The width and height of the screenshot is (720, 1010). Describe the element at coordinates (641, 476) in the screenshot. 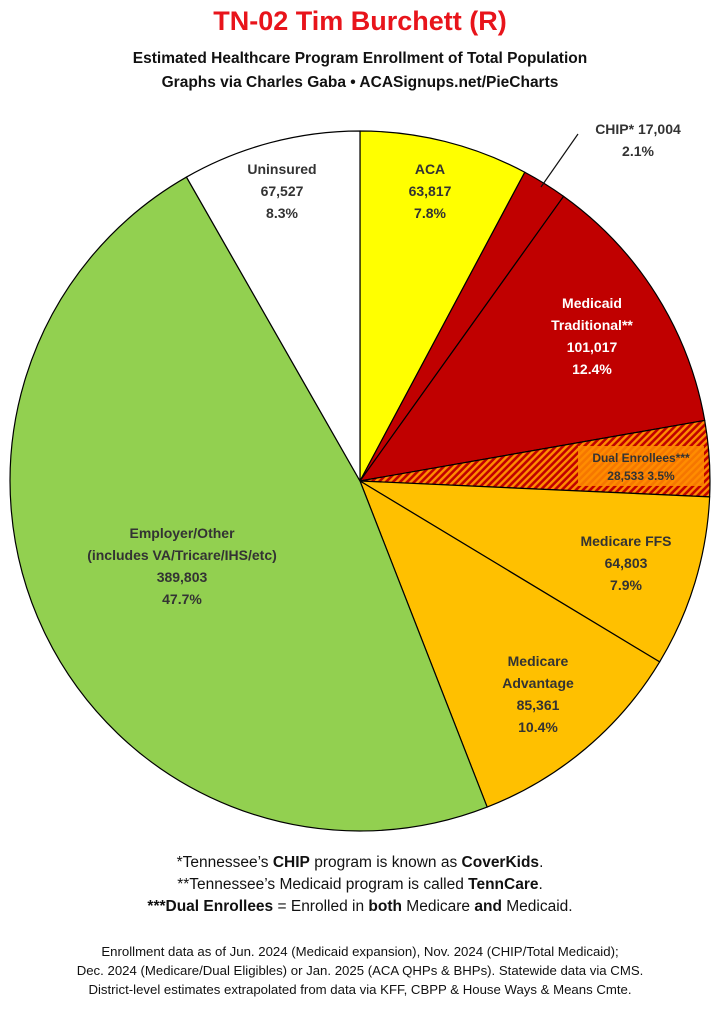

I see `label-dual-value-percent: 28,533 3.5%` at that location.